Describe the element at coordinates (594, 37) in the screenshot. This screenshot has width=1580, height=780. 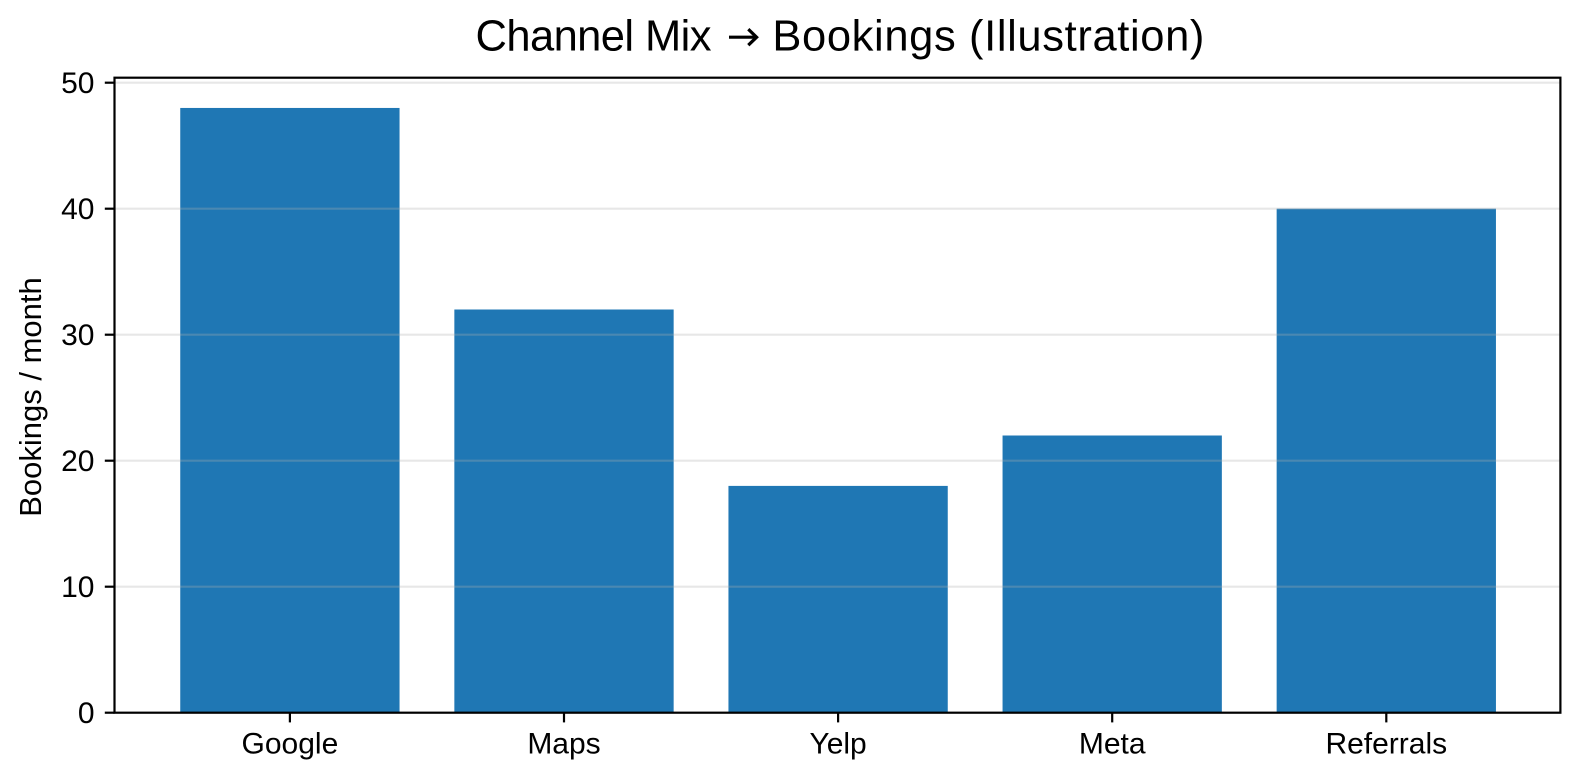
I see `svg-text: Channel Mix` at that location.